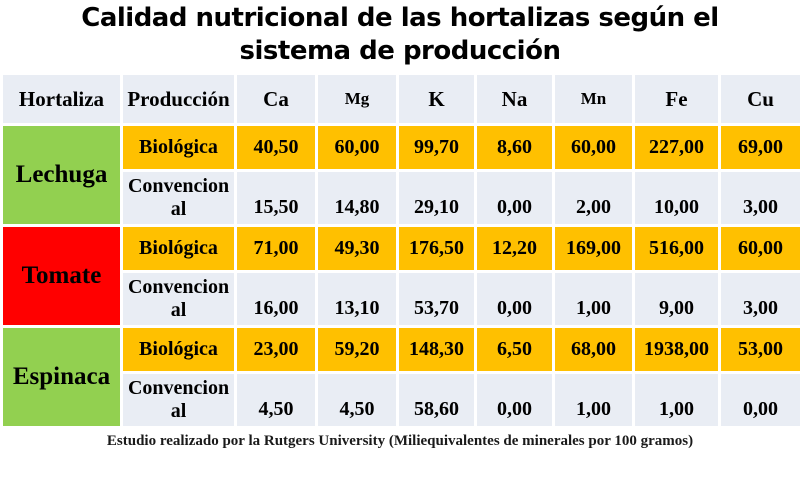  What do you see at coordinates (61, 175) in the screenshot?
I see `group-cell-lechuga: Lechuga` at bounding box center [61, 175].